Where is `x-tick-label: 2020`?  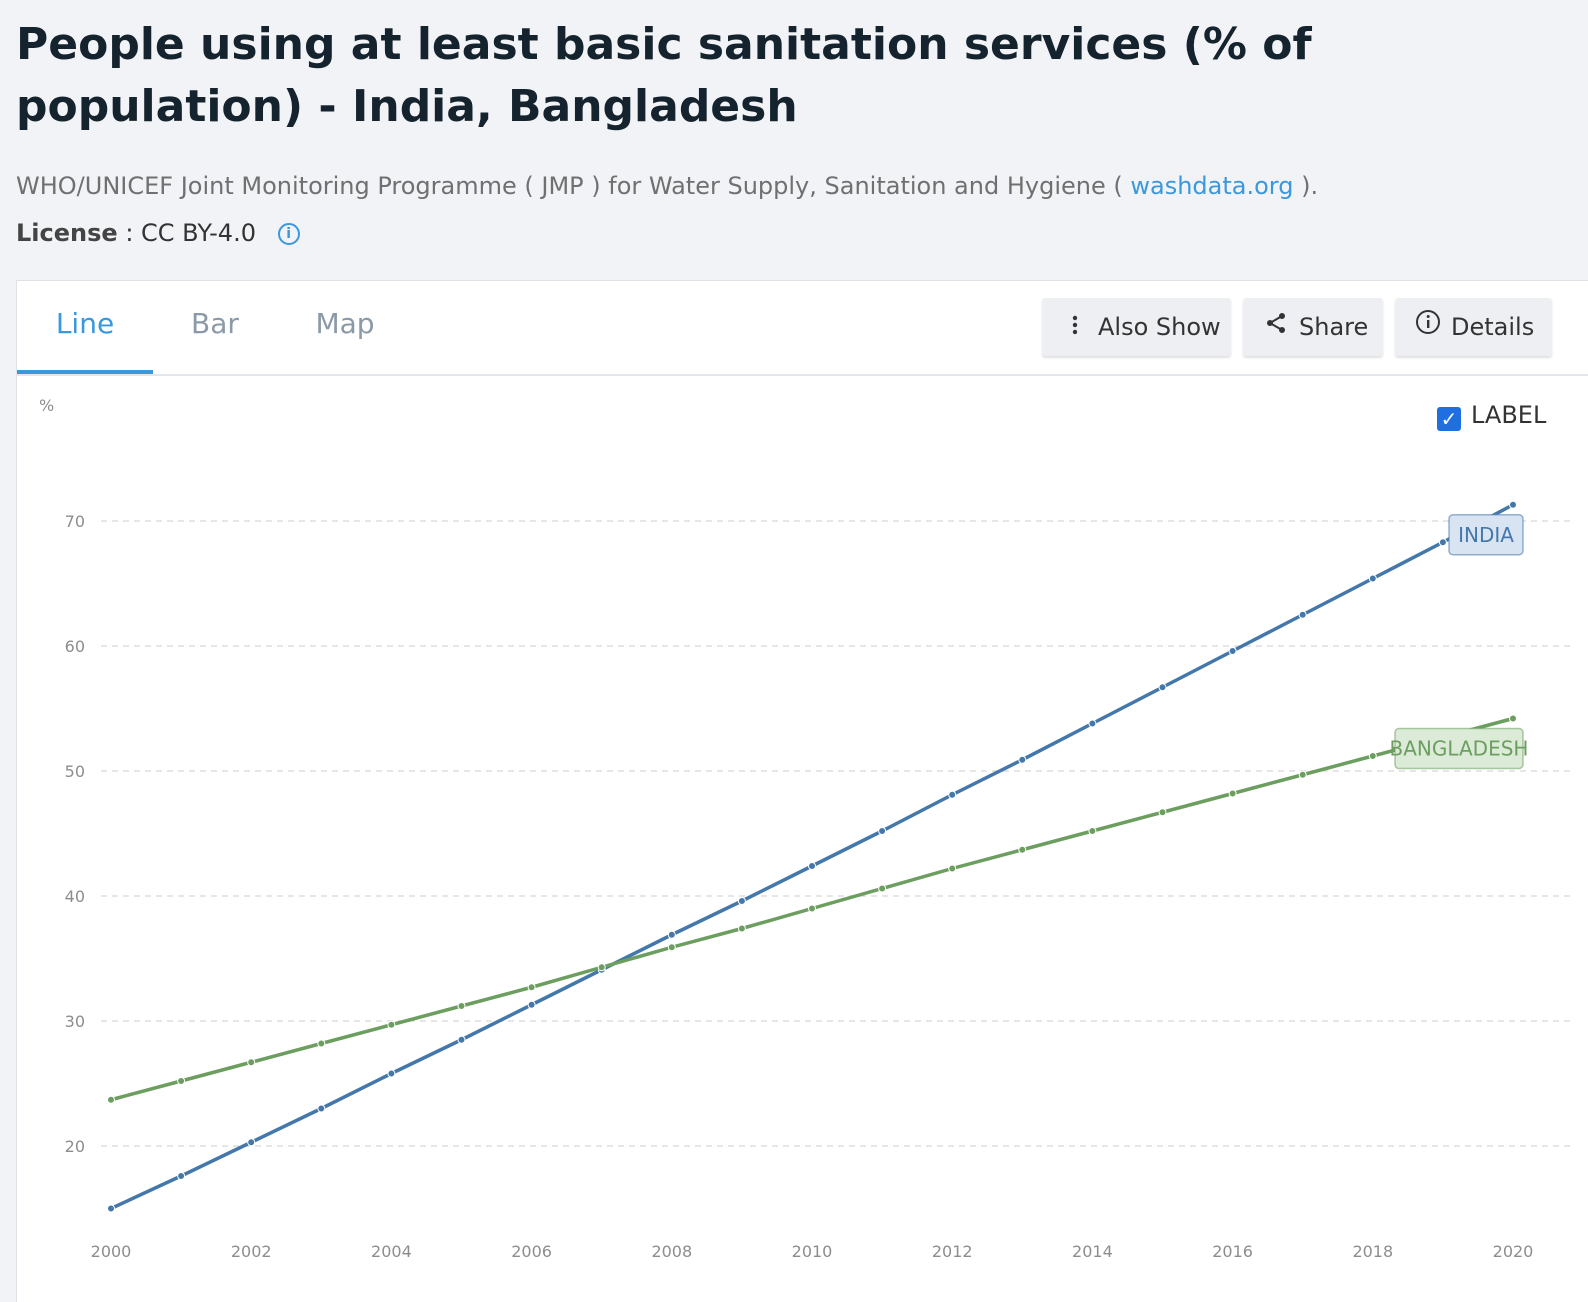
x-tick-label: 2020 is located at coordinates (1513, 1251).